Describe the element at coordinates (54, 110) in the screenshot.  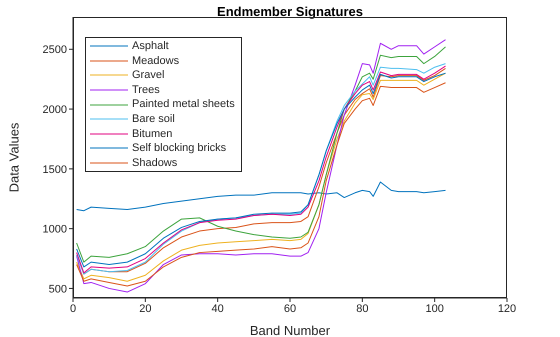
I see `y-tick-label: 2000` at that location.